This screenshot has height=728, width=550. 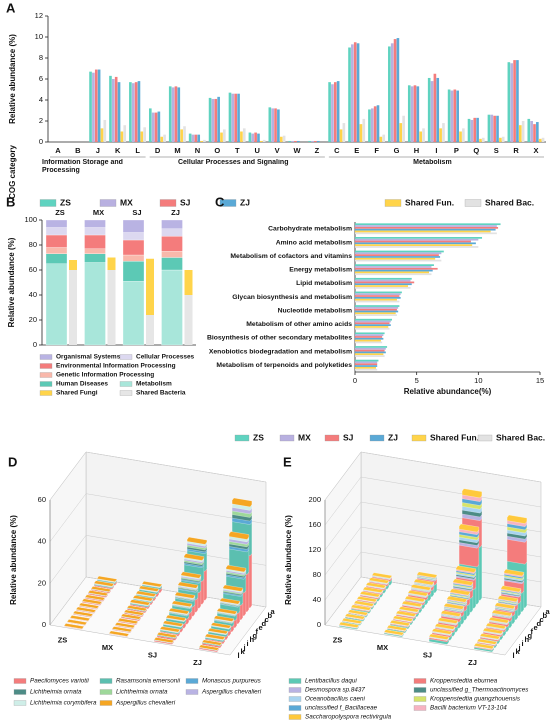 What do you see at coordinates (355, 380) in the screenshot?
I see `x-tick-label: 0` at bounding box center [355, 380].